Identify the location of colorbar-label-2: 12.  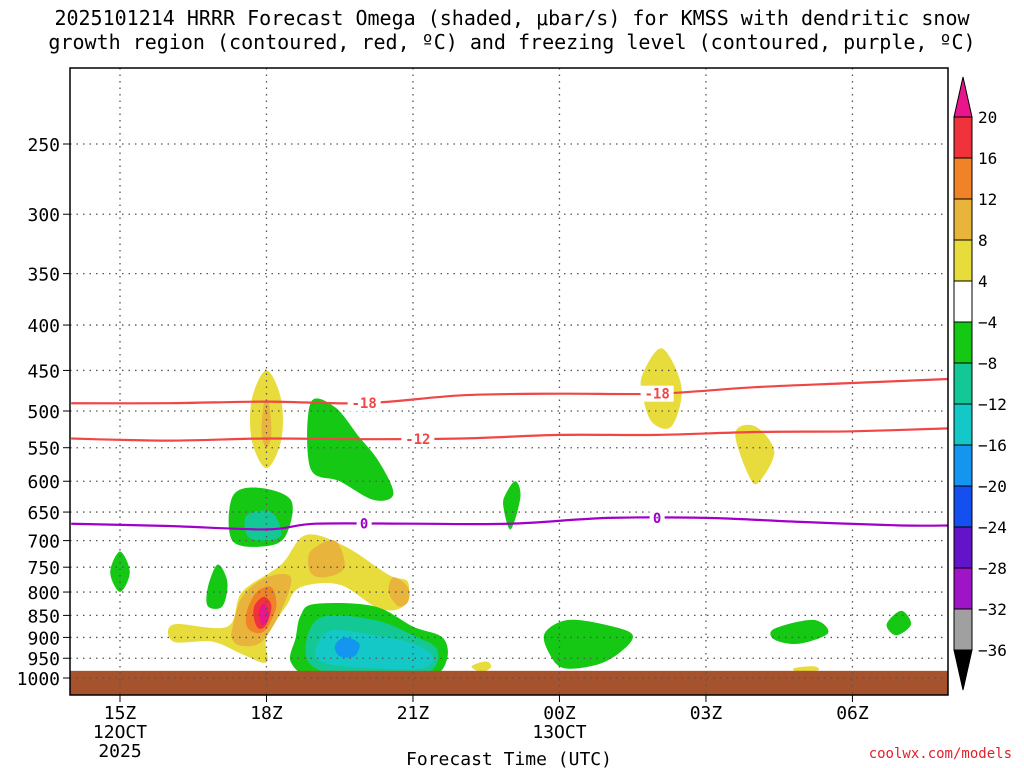
(987, 199).